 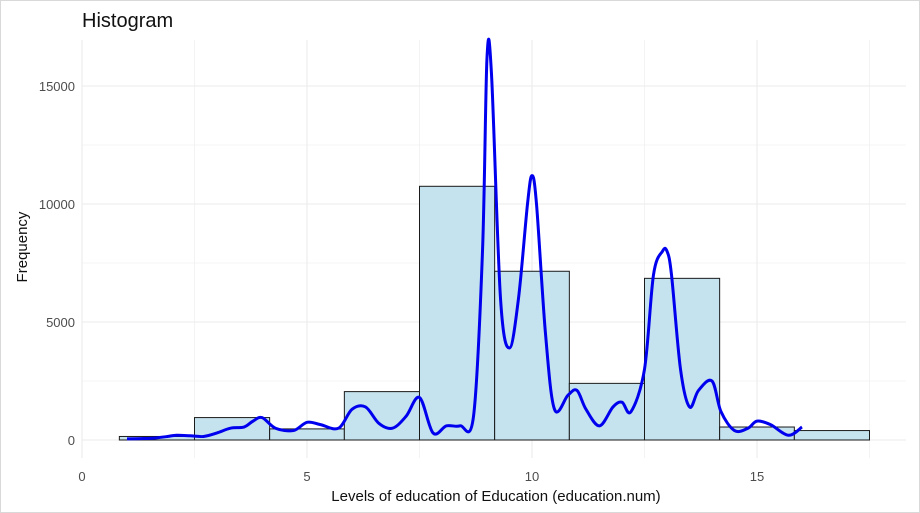 What do you see at coordinates (22, 246) in the screenshot?
I see `y-axis-title: Frequency` at bounding box center [22, 246].